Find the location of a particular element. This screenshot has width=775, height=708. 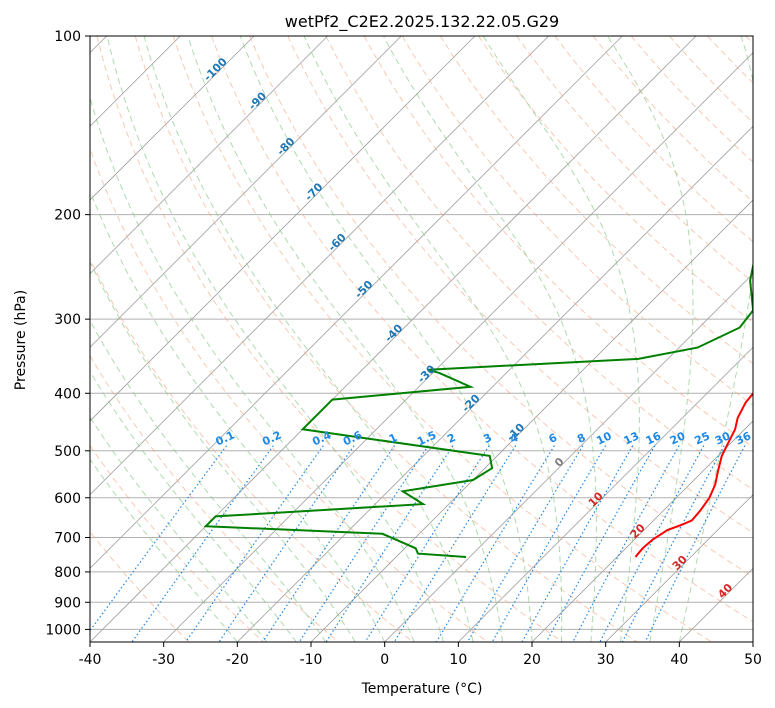

x-tick-label: 0 is located at coordinates (384, 660).